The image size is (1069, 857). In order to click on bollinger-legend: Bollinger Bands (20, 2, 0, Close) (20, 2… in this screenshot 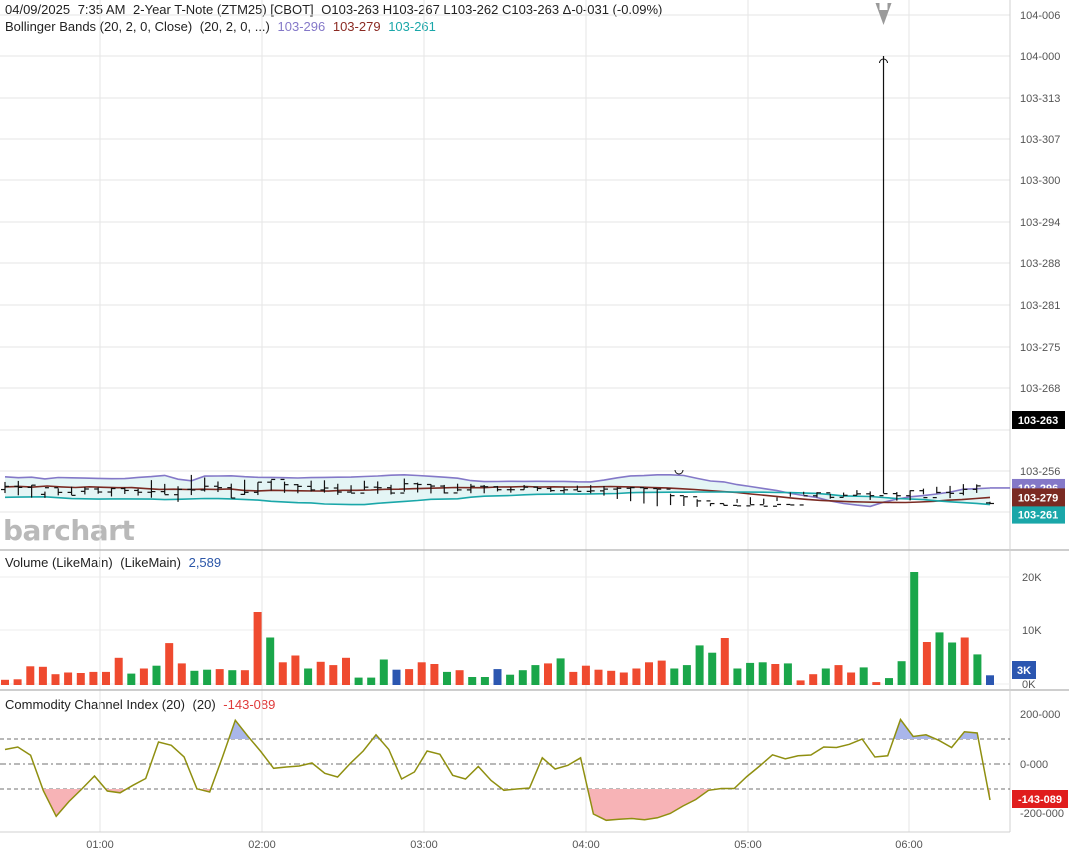, I will do `click(222, 26)`.